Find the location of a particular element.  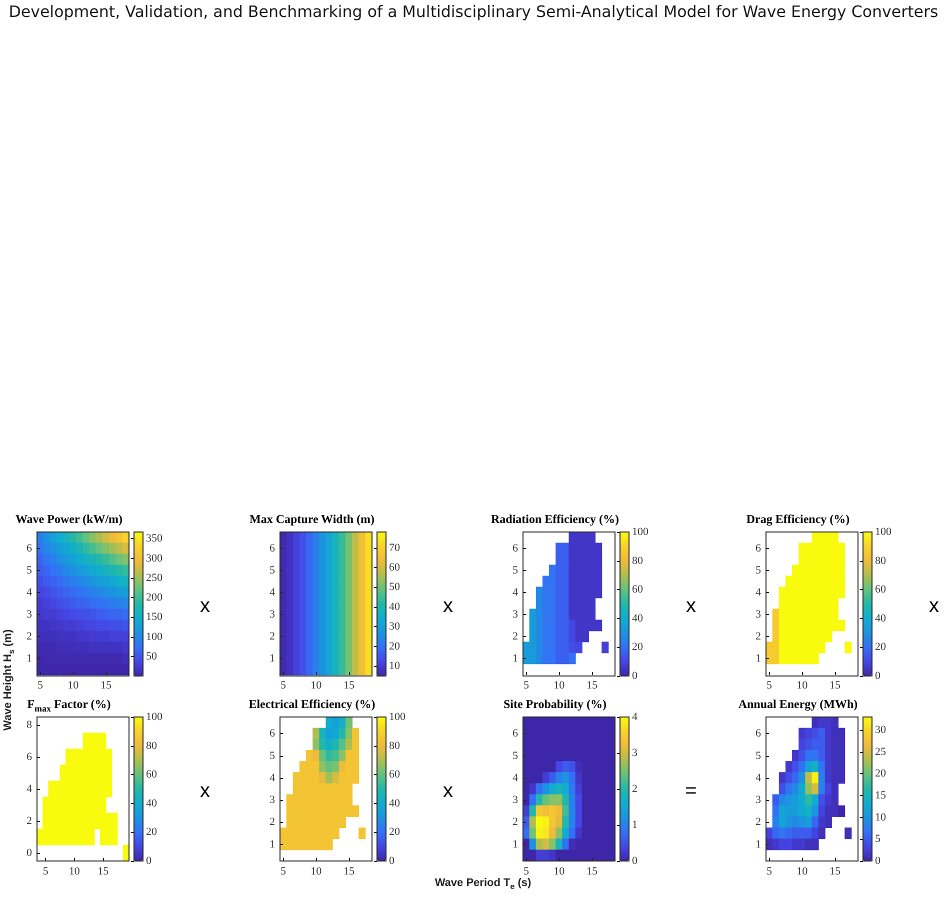

color-bar-label: 1 is located at coordinates (635, 825).